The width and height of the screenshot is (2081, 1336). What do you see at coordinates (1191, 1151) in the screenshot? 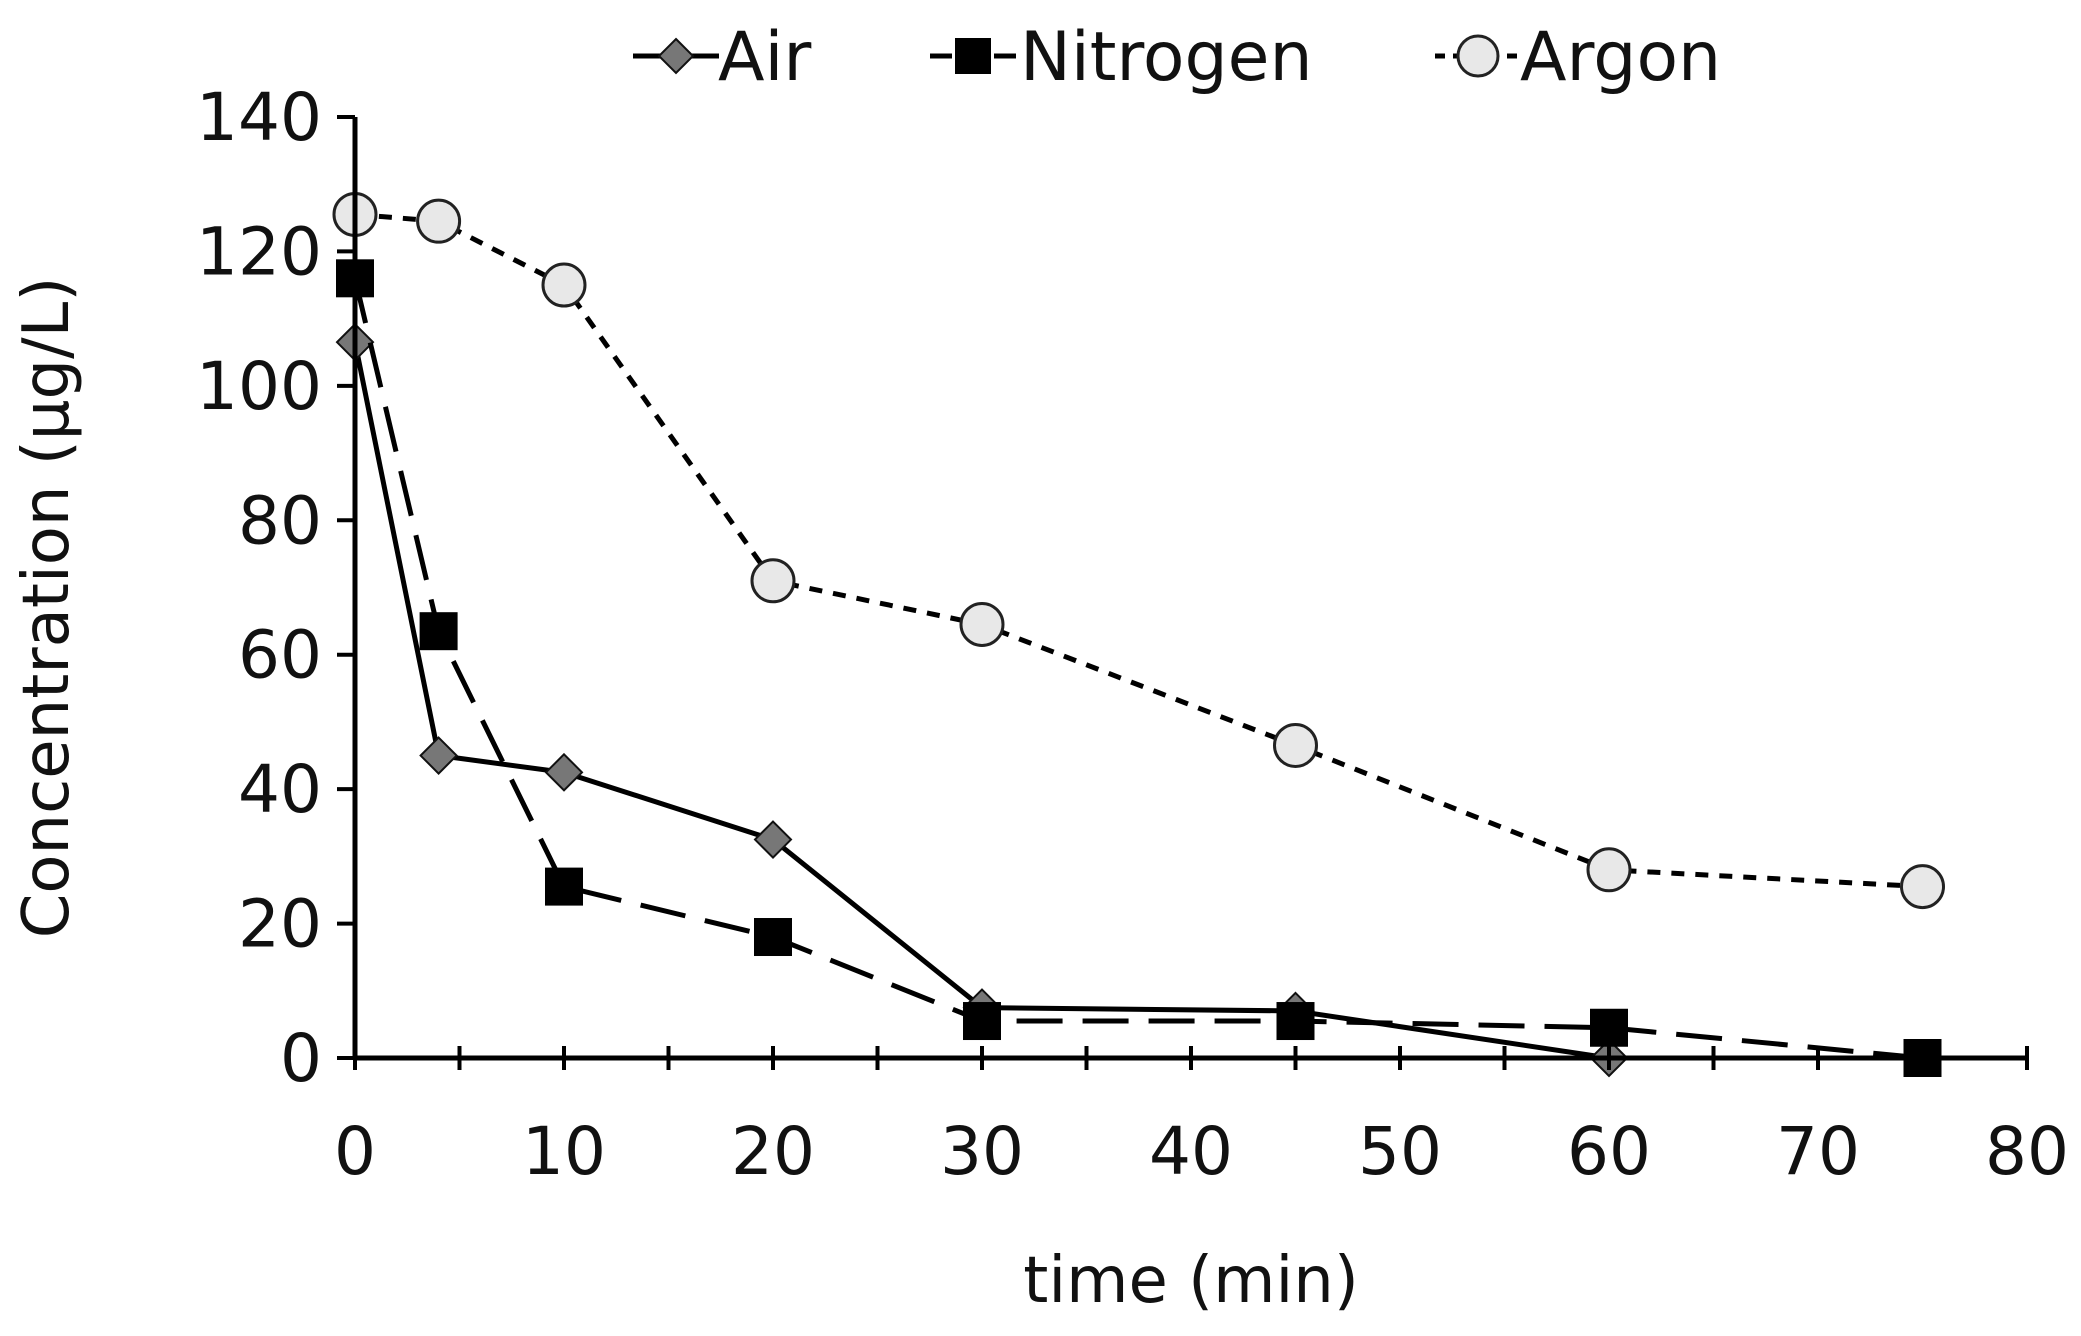
I see `x-tick-label: 40` at bounding box center [1191, 1151].